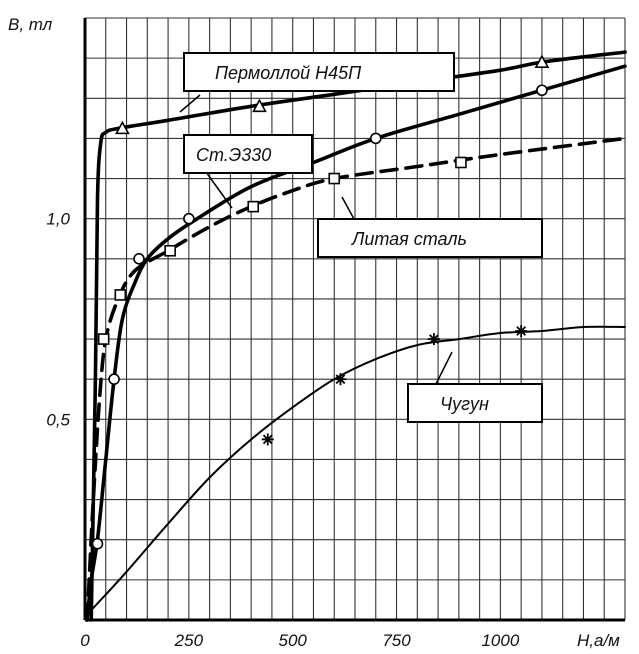  What do you see at coordinates (219, 190) in the screenshot?
I see `leader-steel-e330` at bounding box center [219, 190].